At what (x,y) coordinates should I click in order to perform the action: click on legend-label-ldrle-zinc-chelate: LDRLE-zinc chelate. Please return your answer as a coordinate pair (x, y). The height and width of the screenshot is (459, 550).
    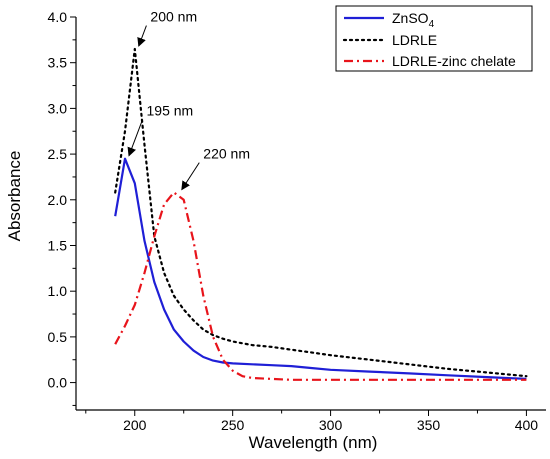
    Looking at the image, I should click on (454, 61).